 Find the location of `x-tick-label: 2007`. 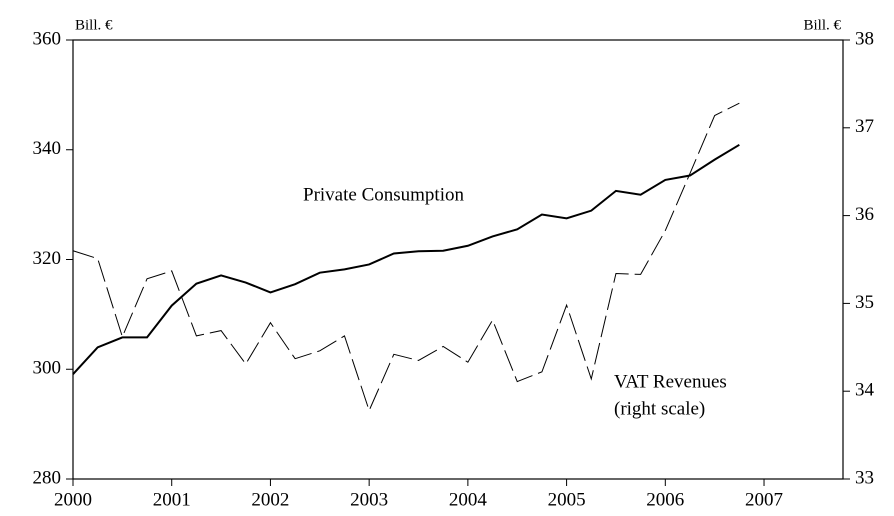

x-tick-label: 2007 is located at coordinates (764, 499).